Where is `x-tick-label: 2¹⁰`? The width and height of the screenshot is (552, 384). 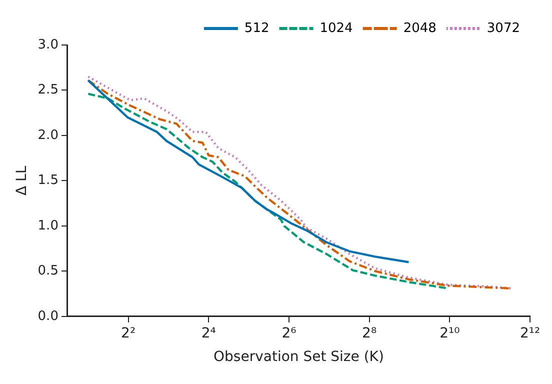
x-tick-label: 2¹⁰ is located at coordinates (450, 333).